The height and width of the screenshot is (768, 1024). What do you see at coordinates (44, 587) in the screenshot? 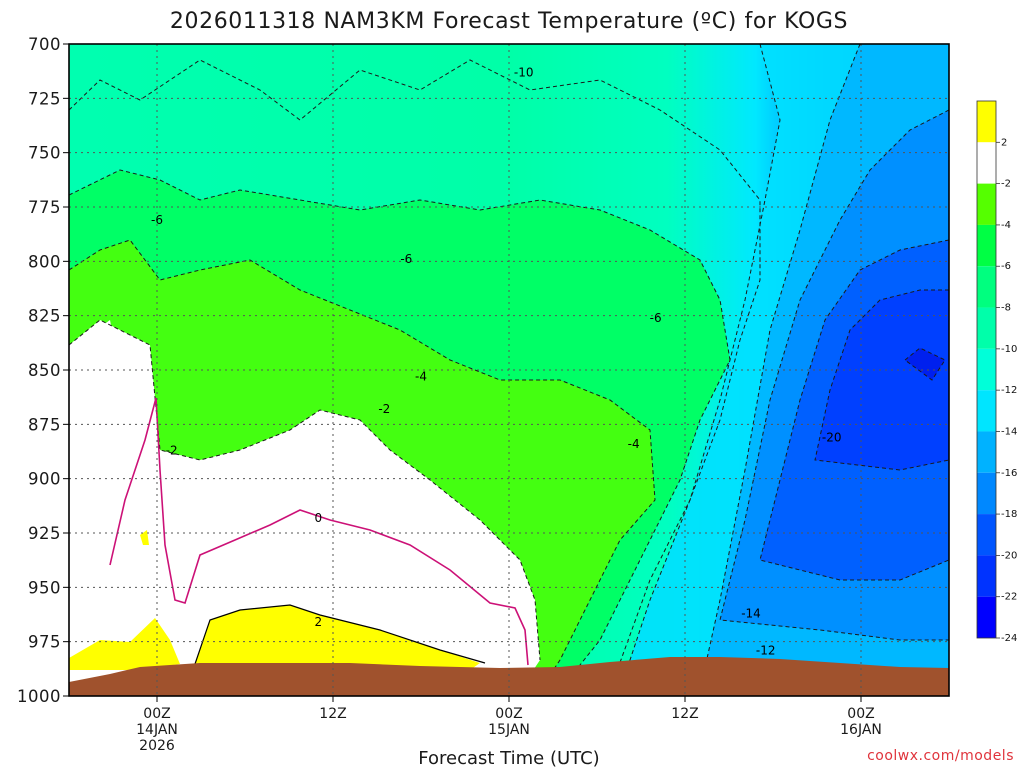
I see `y-tick-label: 950` at bounding box center [44, 587].